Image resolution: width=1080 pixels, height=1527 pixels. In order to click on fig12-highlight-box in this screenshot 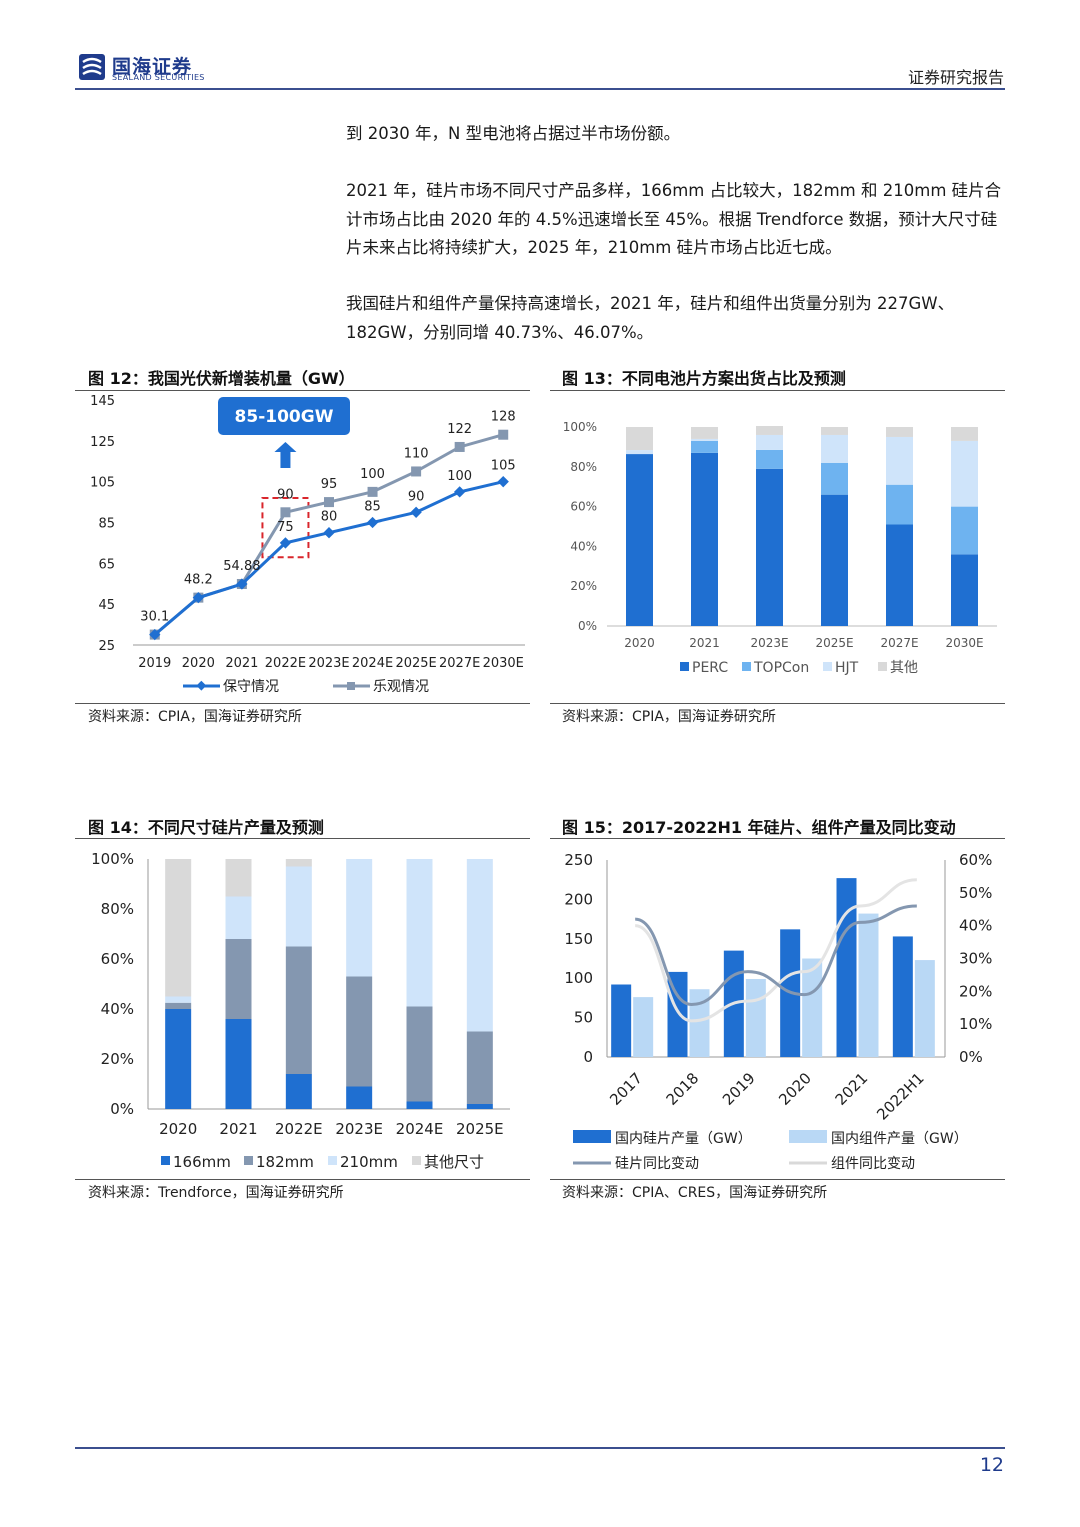, I will do `click(285, 528)`.